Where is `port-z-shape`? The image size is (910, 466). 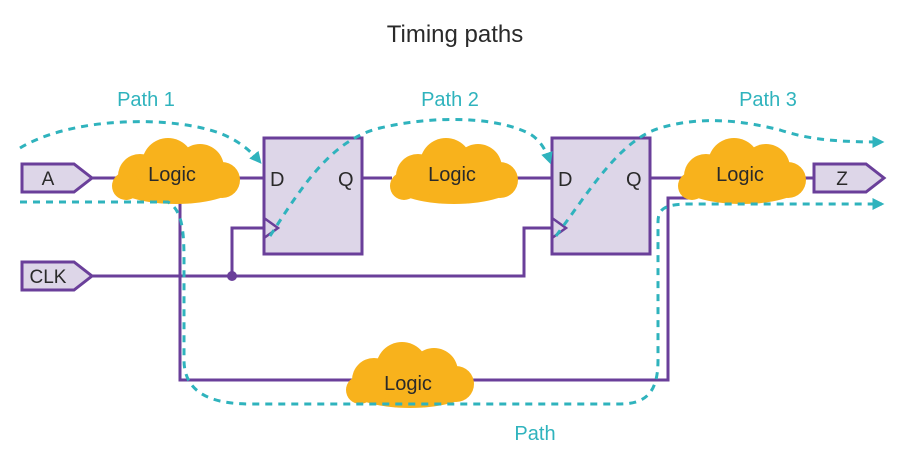
port-z-shape is located at coordinates (849, 178).